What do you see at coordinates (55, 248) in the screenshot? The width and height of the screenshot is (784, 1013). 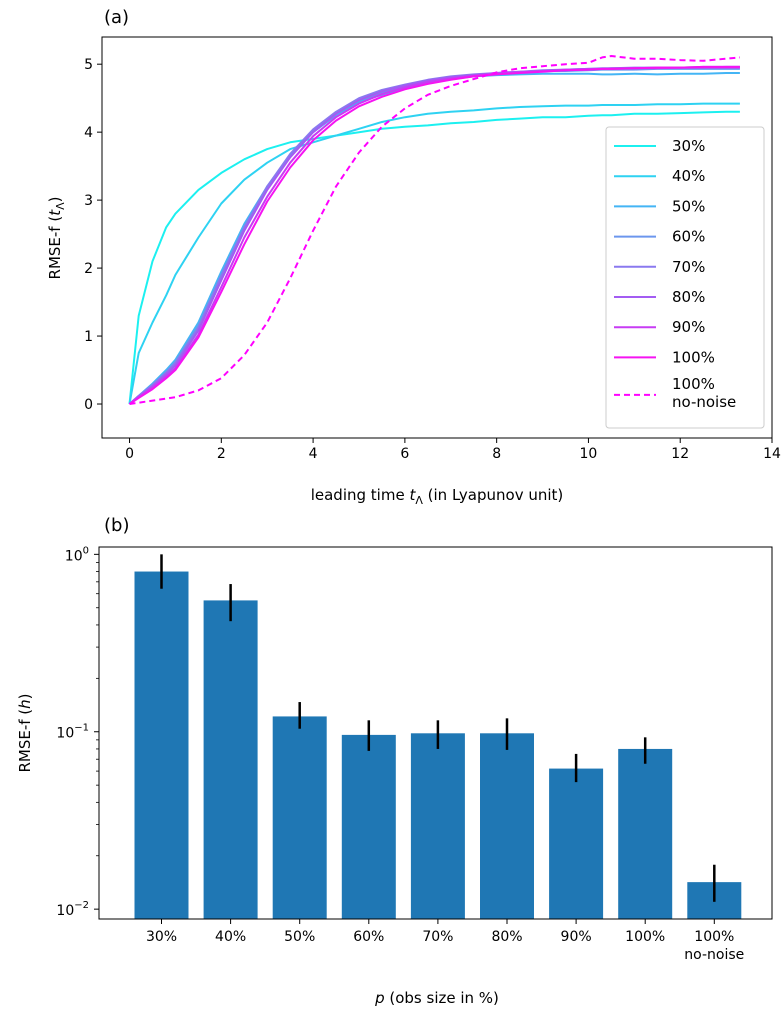 I see `panel-a-y-axis-label-main: RMSE-f (` at bounding box center [55, 248].